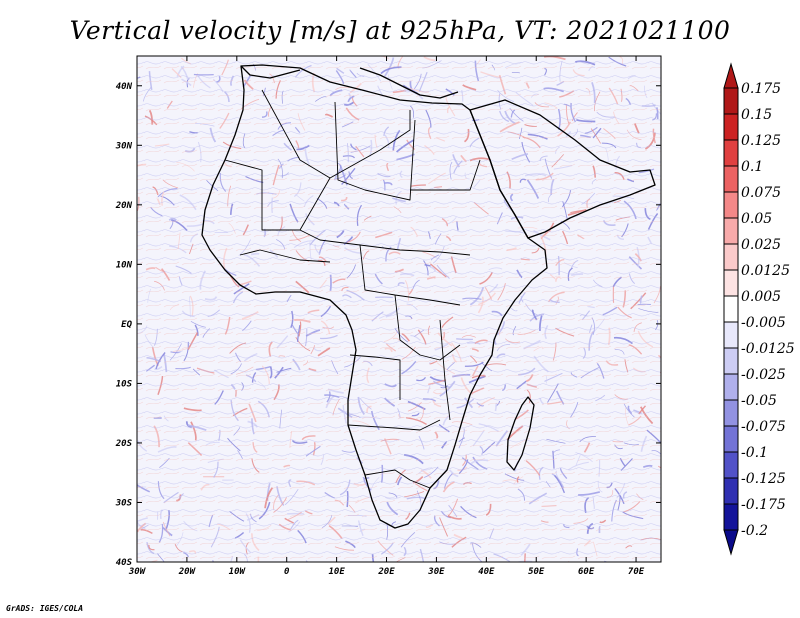 Image resolution: width=800 pixels, height=618 pixels. What do you see at coordinates (124, 503) in the screenshot?
I see `lat-label: 30S` at bounding box center [124, 503].